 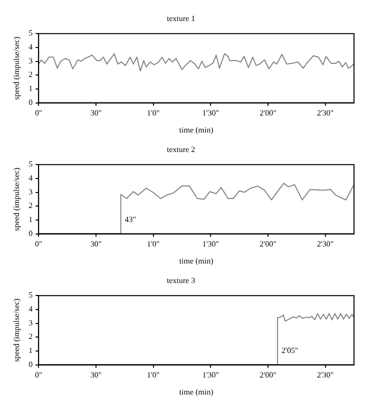 I want to click on chart-title: texture 2, so click(x=181, y=149).